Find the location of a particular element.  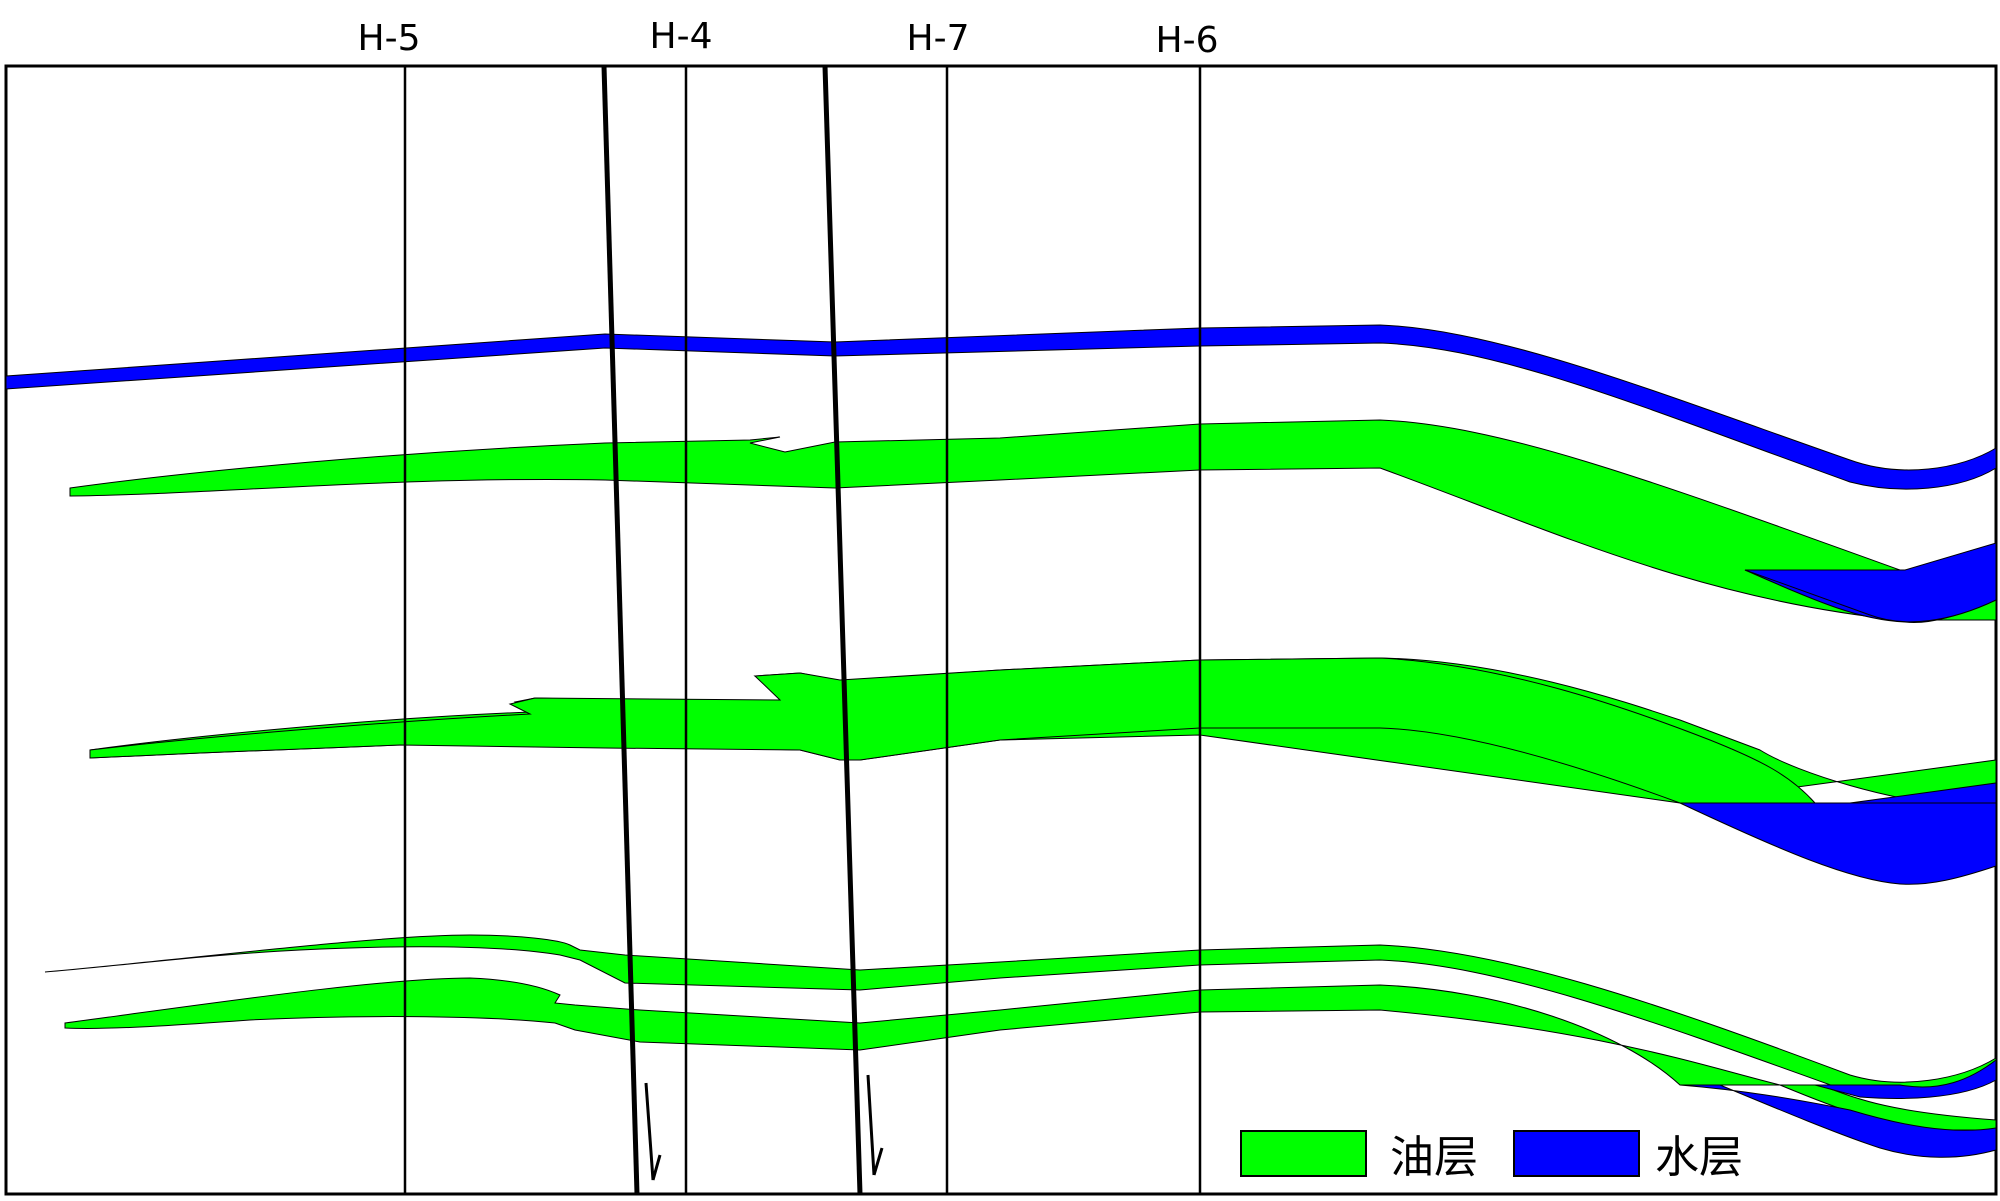

fault-2-down-arrow is located at coordinates (875, 1125).